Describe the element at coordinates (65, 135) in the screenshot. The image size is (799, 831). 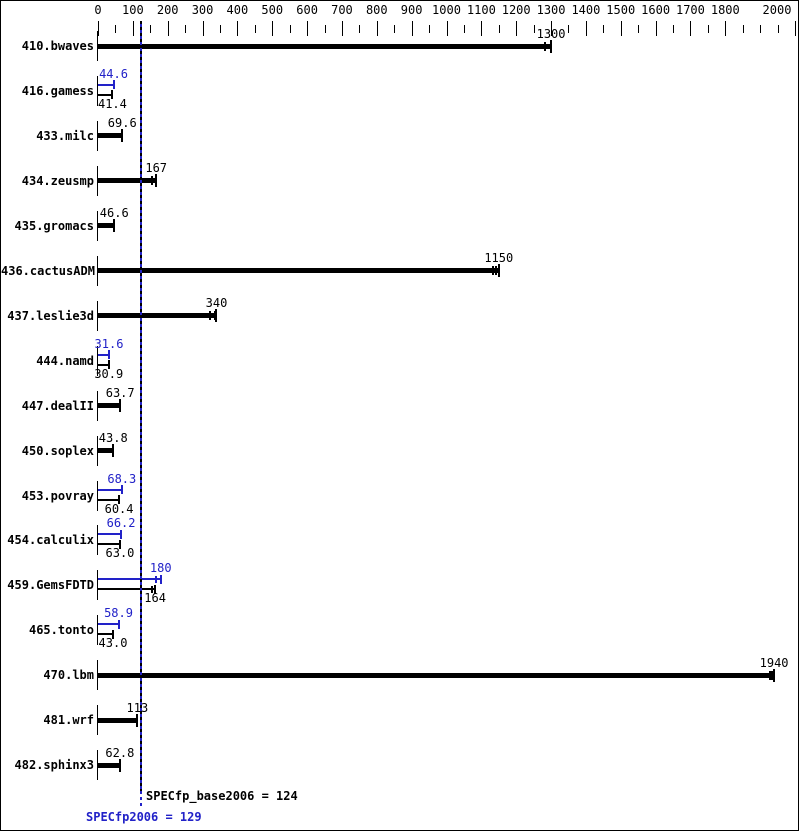
I see `benchmark-label: 433.milc` at that location.